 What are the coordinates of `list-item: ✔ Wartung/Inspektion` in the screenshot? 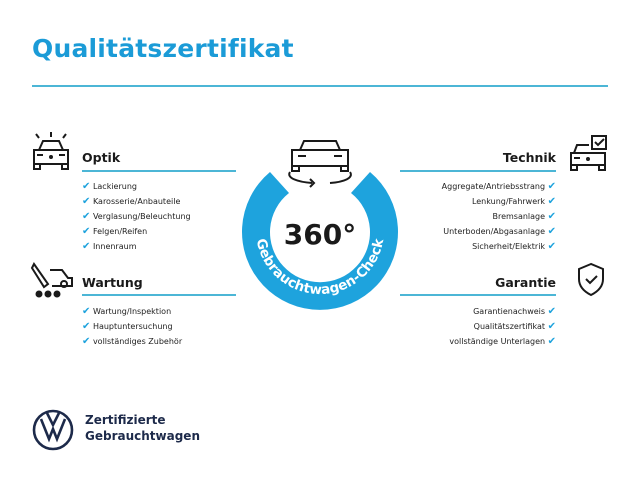 It's located at (127, 311).